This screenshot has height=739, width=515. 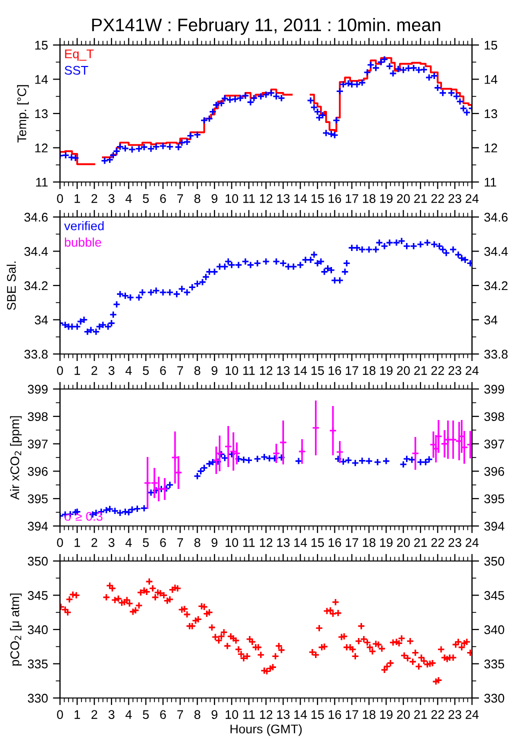 I want to click on y2-tick-label: 399, so click(x=494, y=389).